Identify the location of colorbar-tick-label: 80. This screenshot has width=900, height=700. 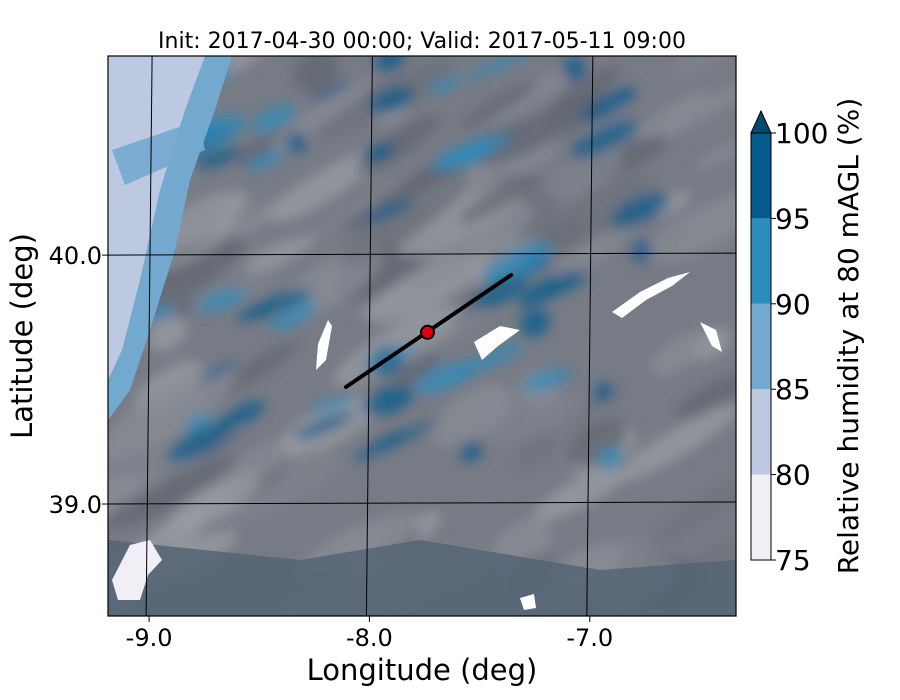
(793, 475).